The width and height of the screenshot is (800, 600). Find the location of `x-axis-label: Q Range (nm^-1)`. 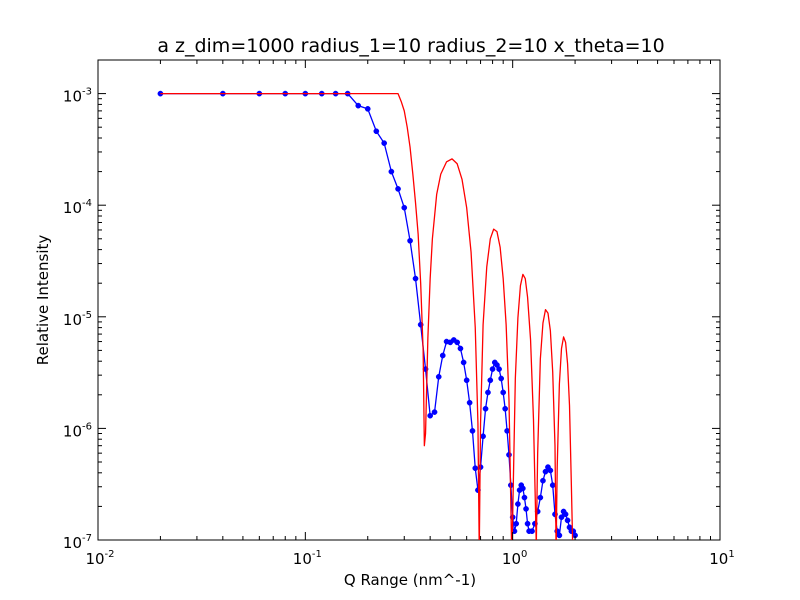

x-axis-label: Q Range (nm^-1) is located at coordinates (410, 580).